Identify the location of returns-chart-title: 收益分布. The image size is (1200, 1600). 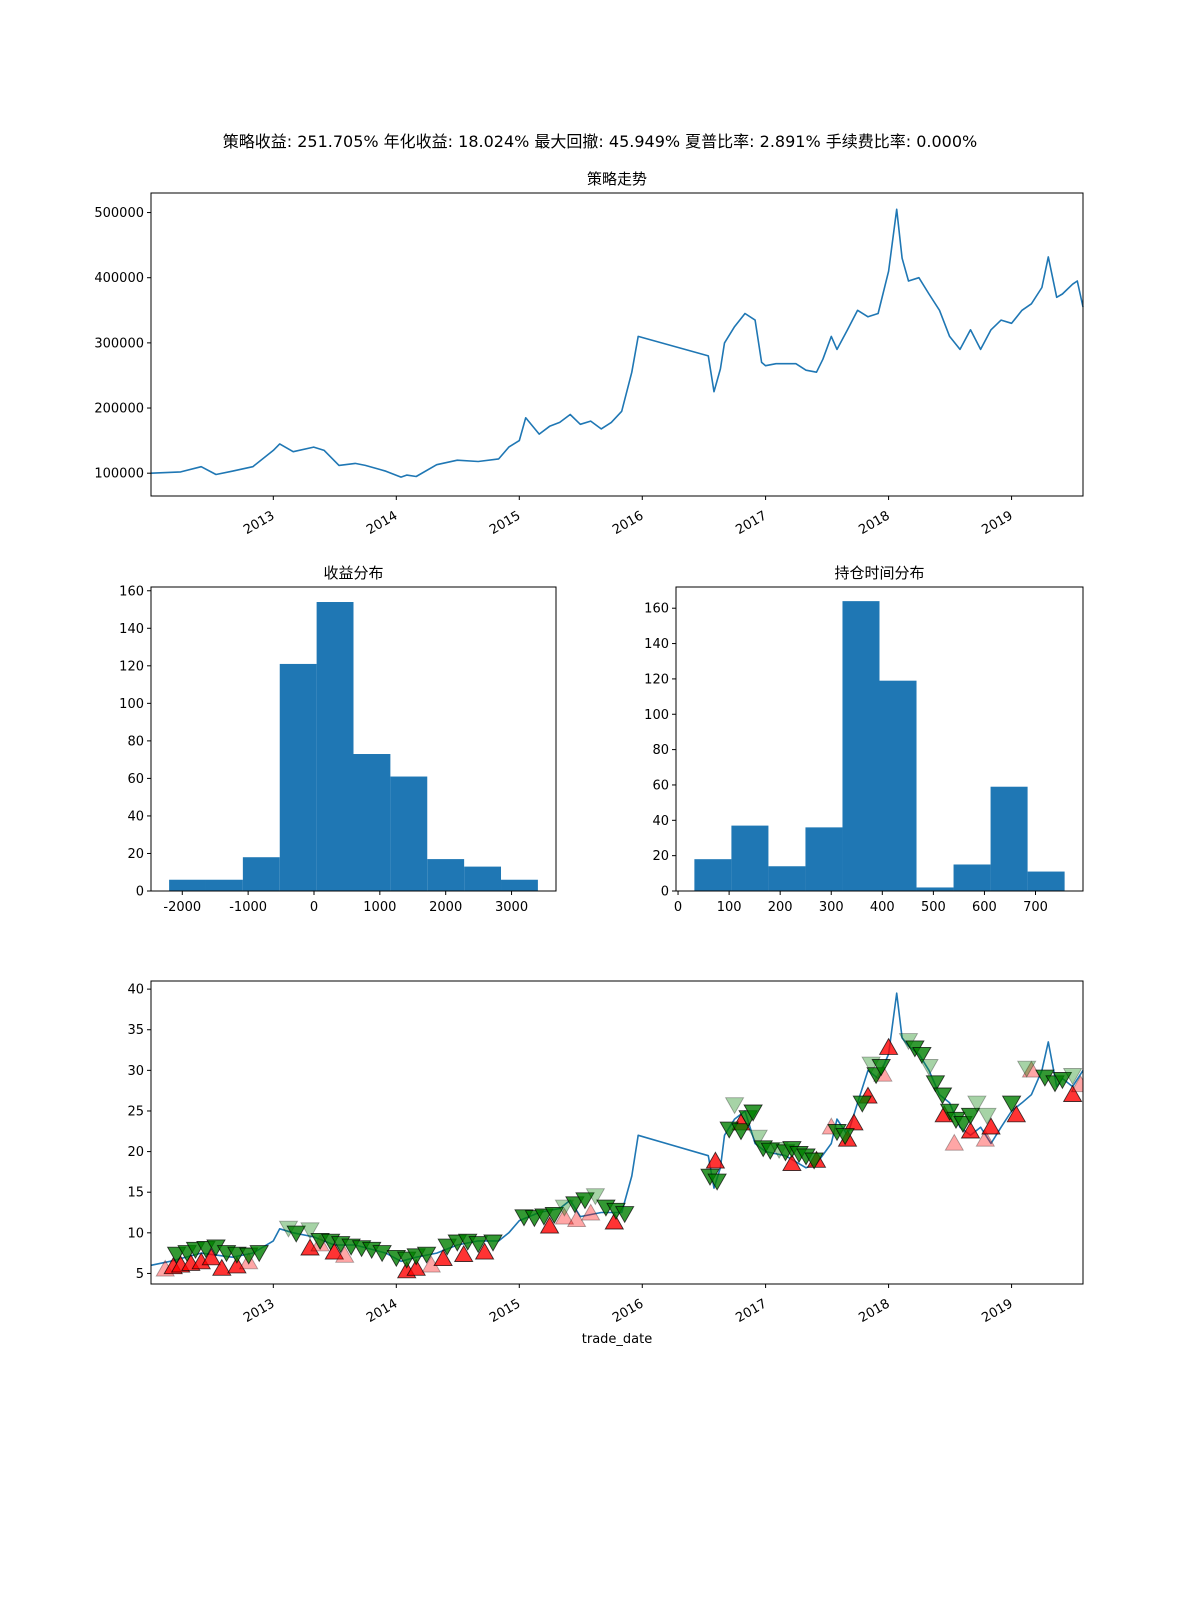
(353, 573).